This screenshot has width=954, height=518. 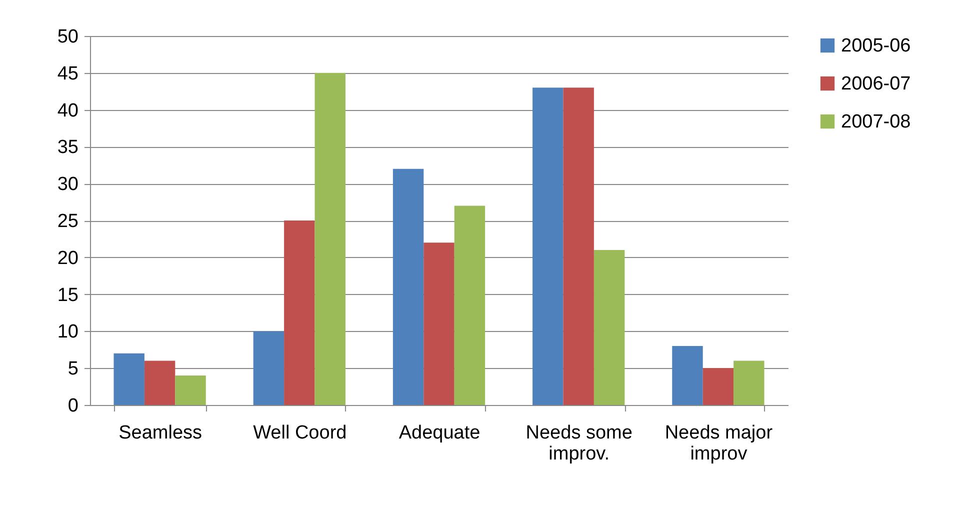 I want to click on y-tick-label: 5, so click(x=73, y=369).